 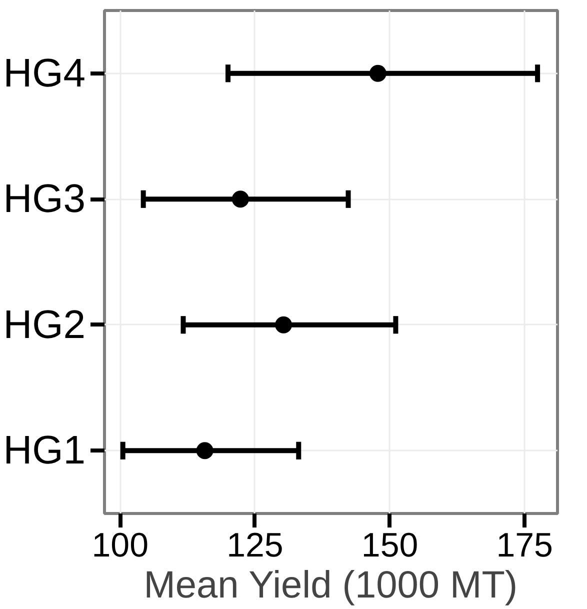 What do you see at coordinates (389, 545) in the screenshot?
I see `x-tick-label: 150` at bounding box center [389, 545].